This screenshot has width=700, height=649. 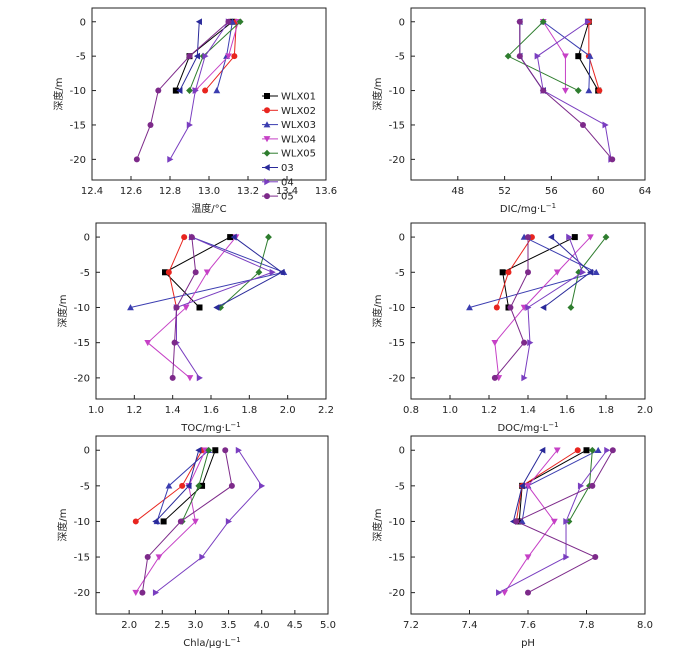 What do you see at coordinates (587, 625) in the screenshot?
I see `x-tick-label: 7.8` at bounding box center [587, 625].